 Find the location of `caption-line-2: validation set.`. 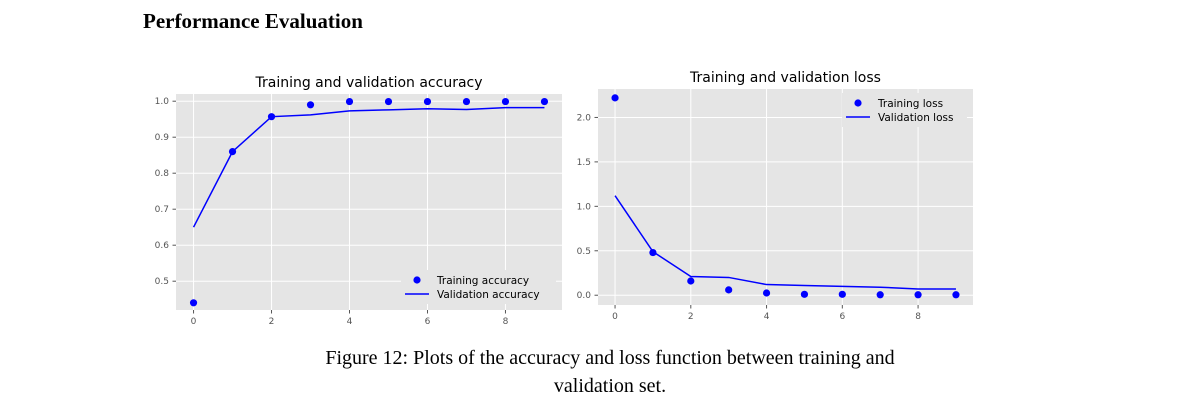

caption-line-2: validation set. is located at coordinates (610, 386).